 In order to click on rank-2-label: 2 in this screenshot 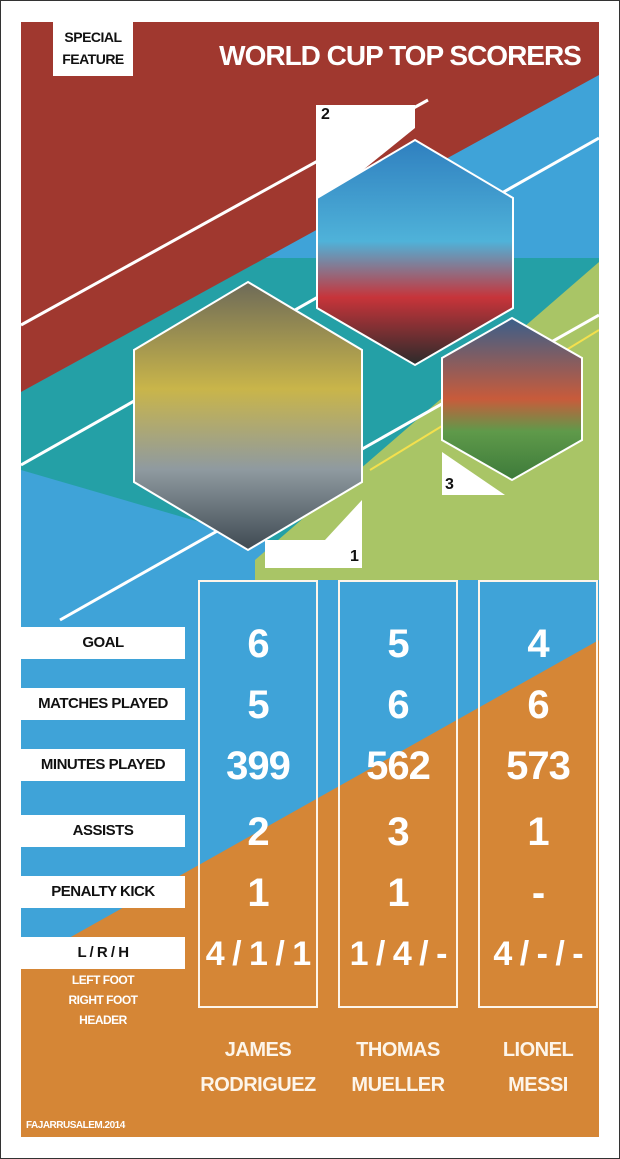, I will do `click(325, 115)`.